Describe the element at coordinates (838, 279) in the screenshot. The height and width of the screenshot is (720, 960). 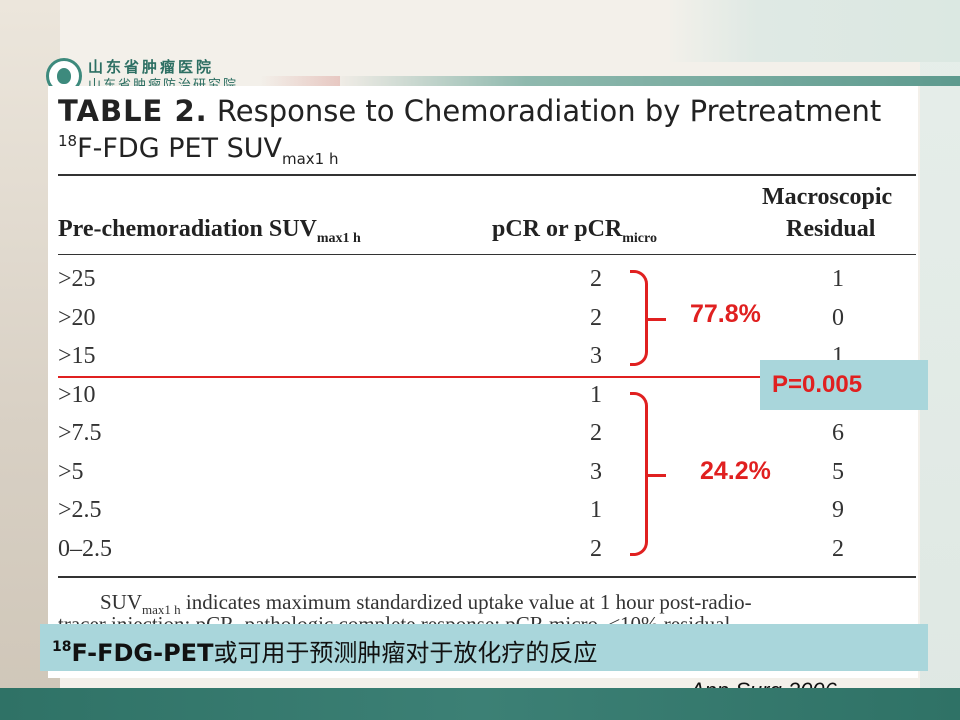
I see `table-cell-residual: 1` at that location.